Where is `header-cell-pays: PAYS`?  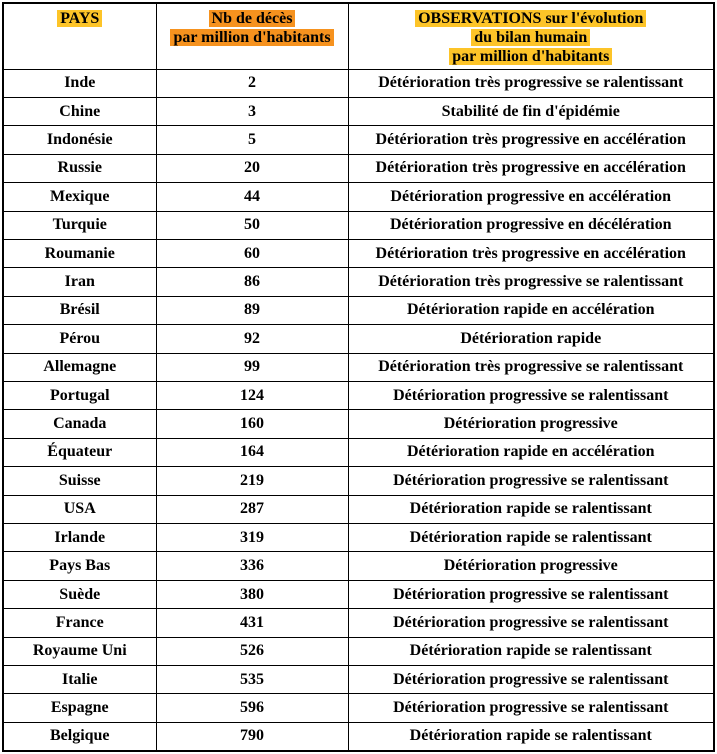
header-cell-pays: PAYS is located at coordinates (79, 36).